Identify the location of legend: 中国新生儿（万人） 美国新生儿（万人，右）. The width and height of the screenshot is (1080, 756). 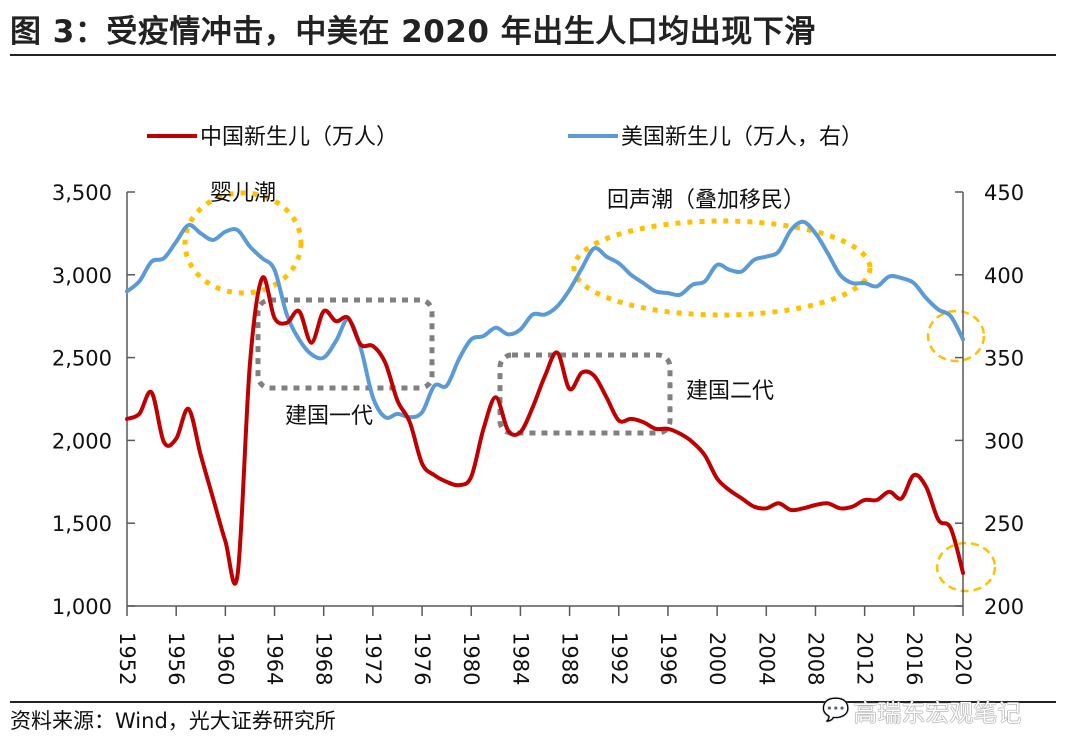
(505, 137).